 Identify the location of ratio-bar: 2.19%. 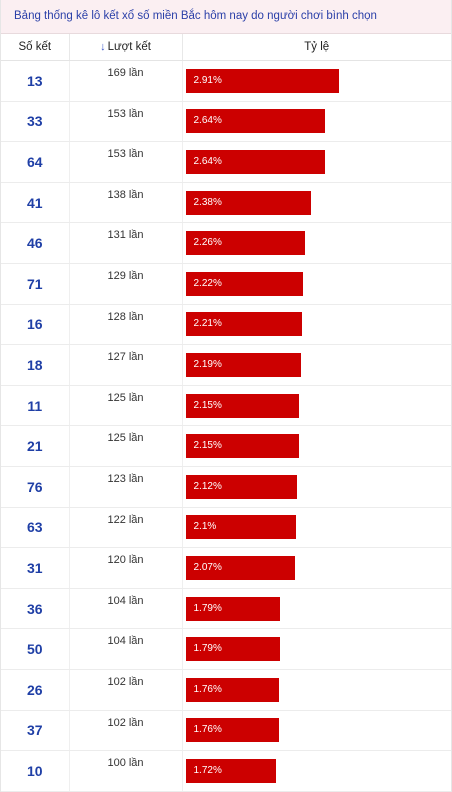
(243, 364).